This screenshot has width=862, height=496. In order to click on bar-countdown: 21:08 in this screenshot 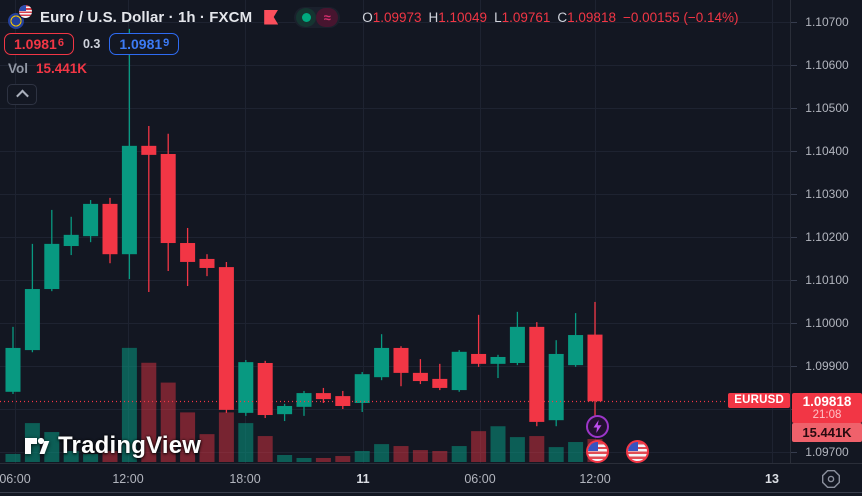, I will do `click(827, 414)`.